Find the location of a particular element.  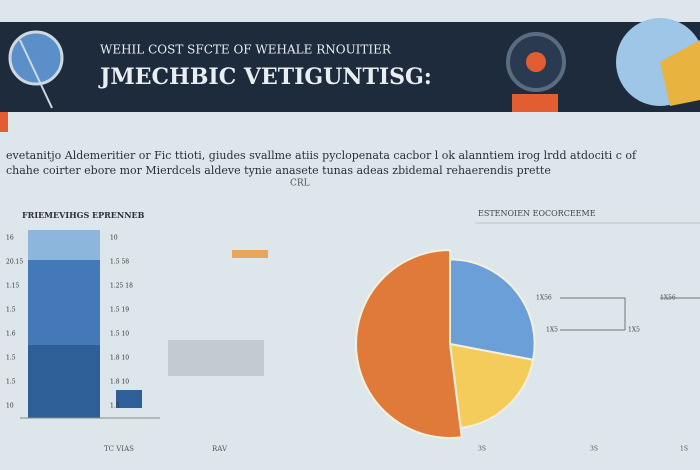

pie-foot: 1S is located at coordinates (684, 449).